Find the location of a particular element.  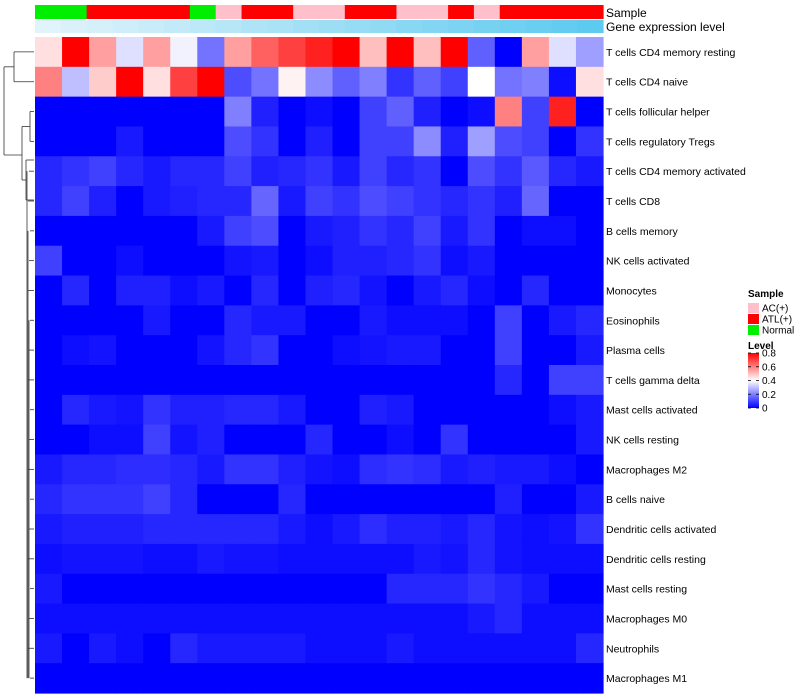

row-label: Dendritic cells resting is located at coordinates (656, 560).